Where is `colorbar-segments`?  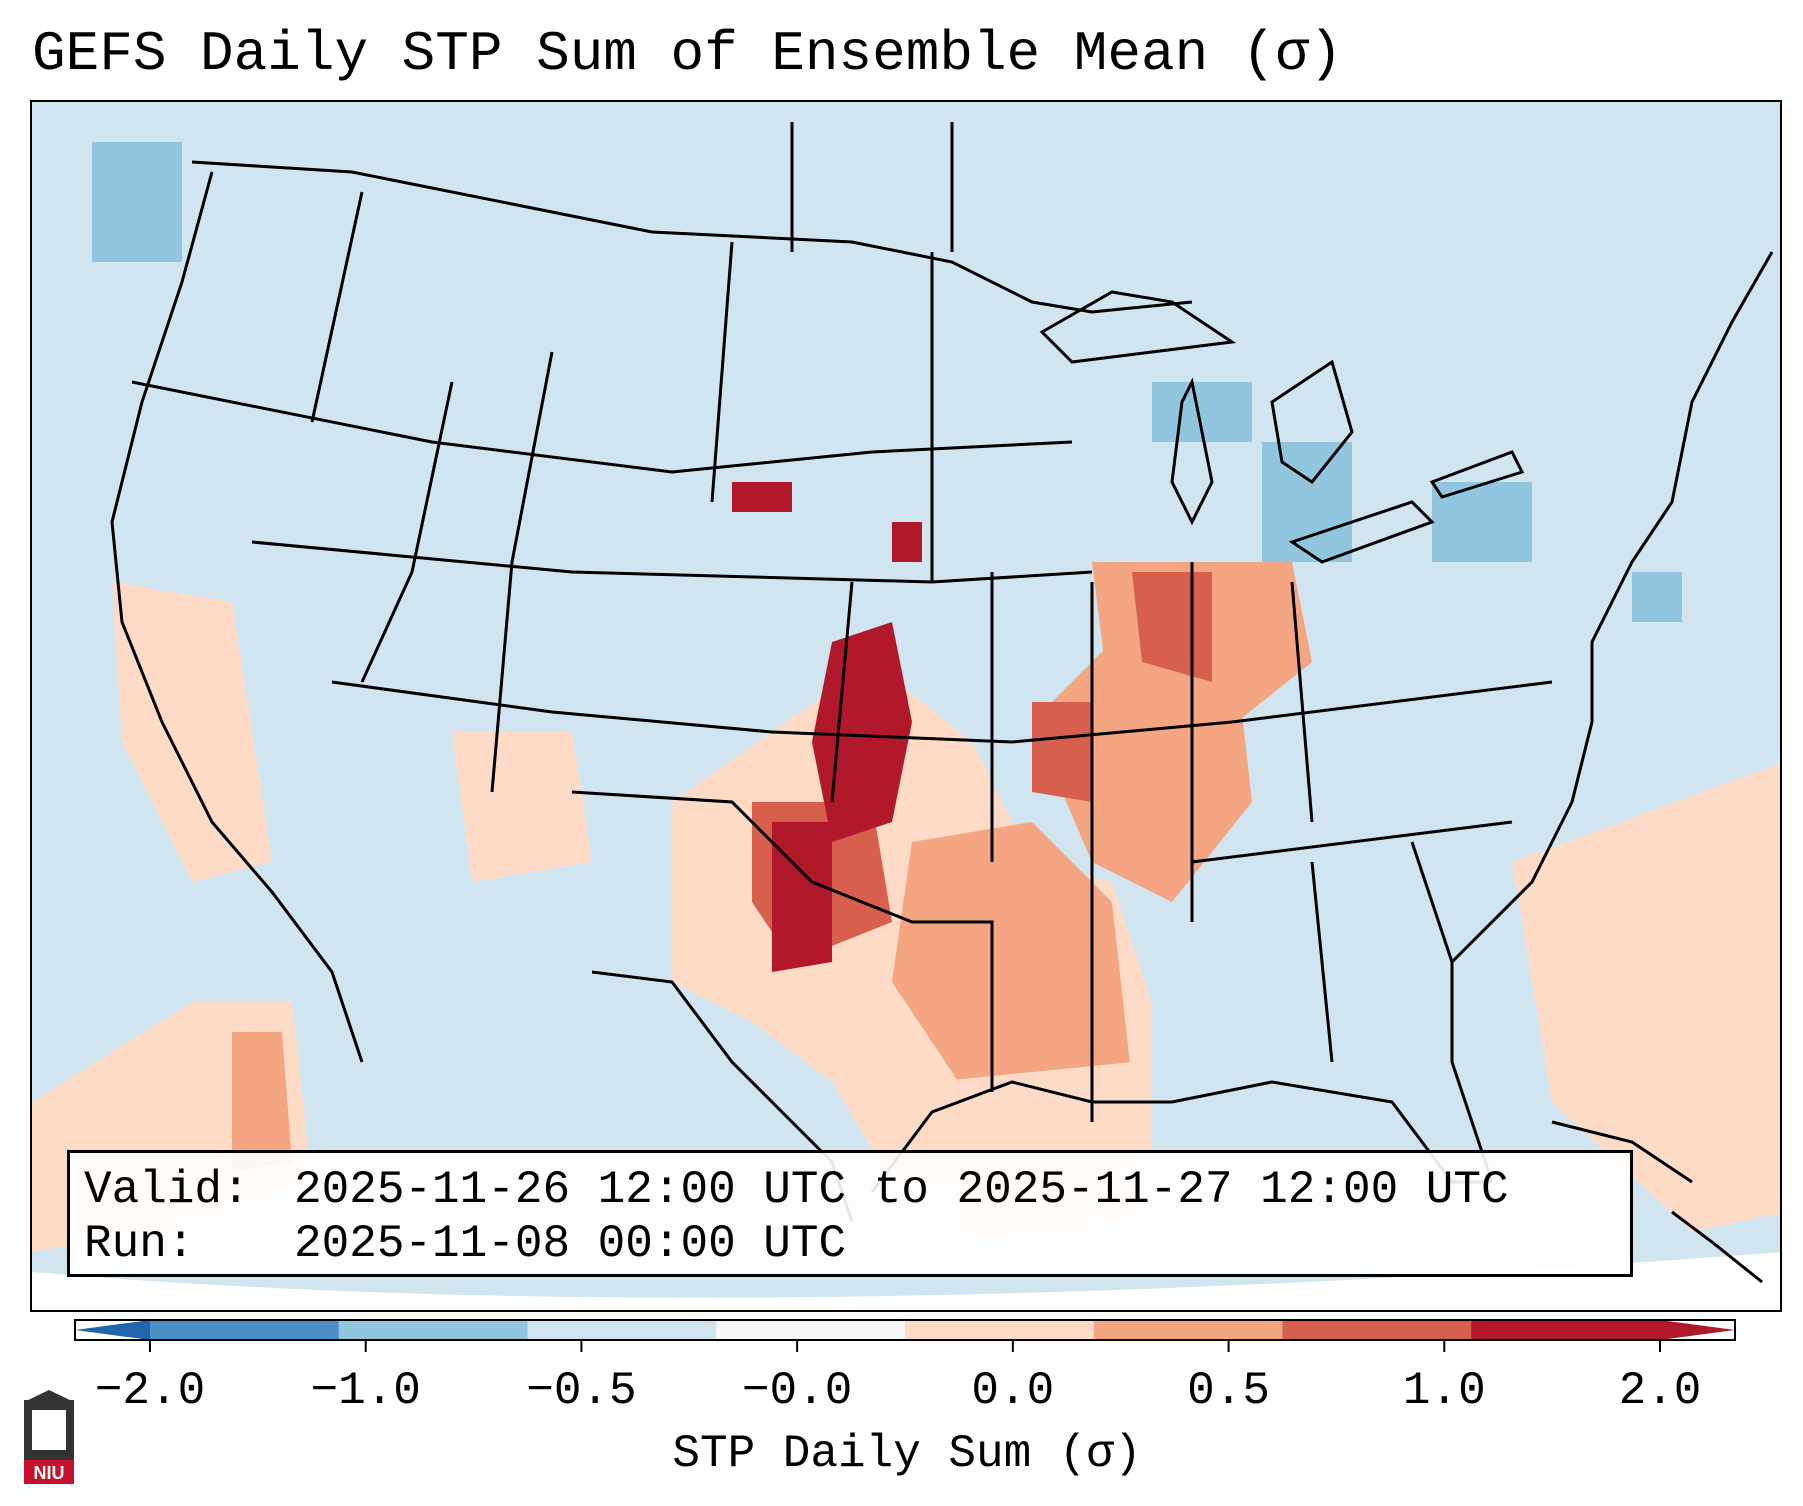 colorbar-segments is located at coordinates (905, 1330).